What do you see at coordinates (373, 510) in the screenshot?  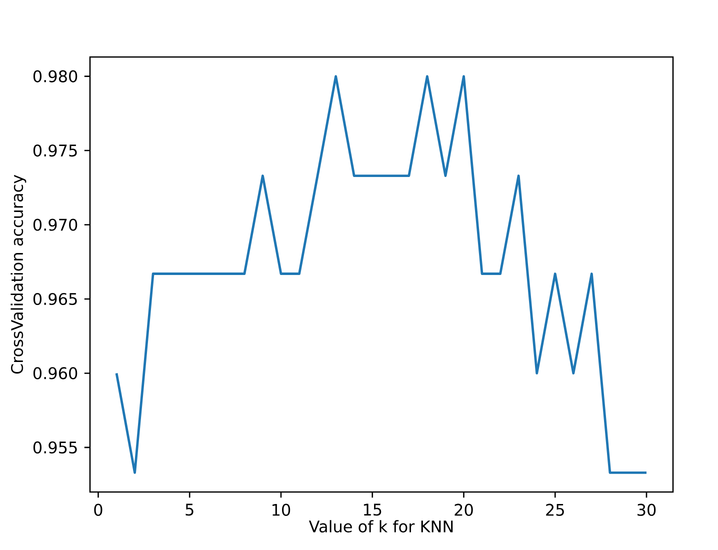 I see `x-tick-label: 15` at bounding box center [373, 510].